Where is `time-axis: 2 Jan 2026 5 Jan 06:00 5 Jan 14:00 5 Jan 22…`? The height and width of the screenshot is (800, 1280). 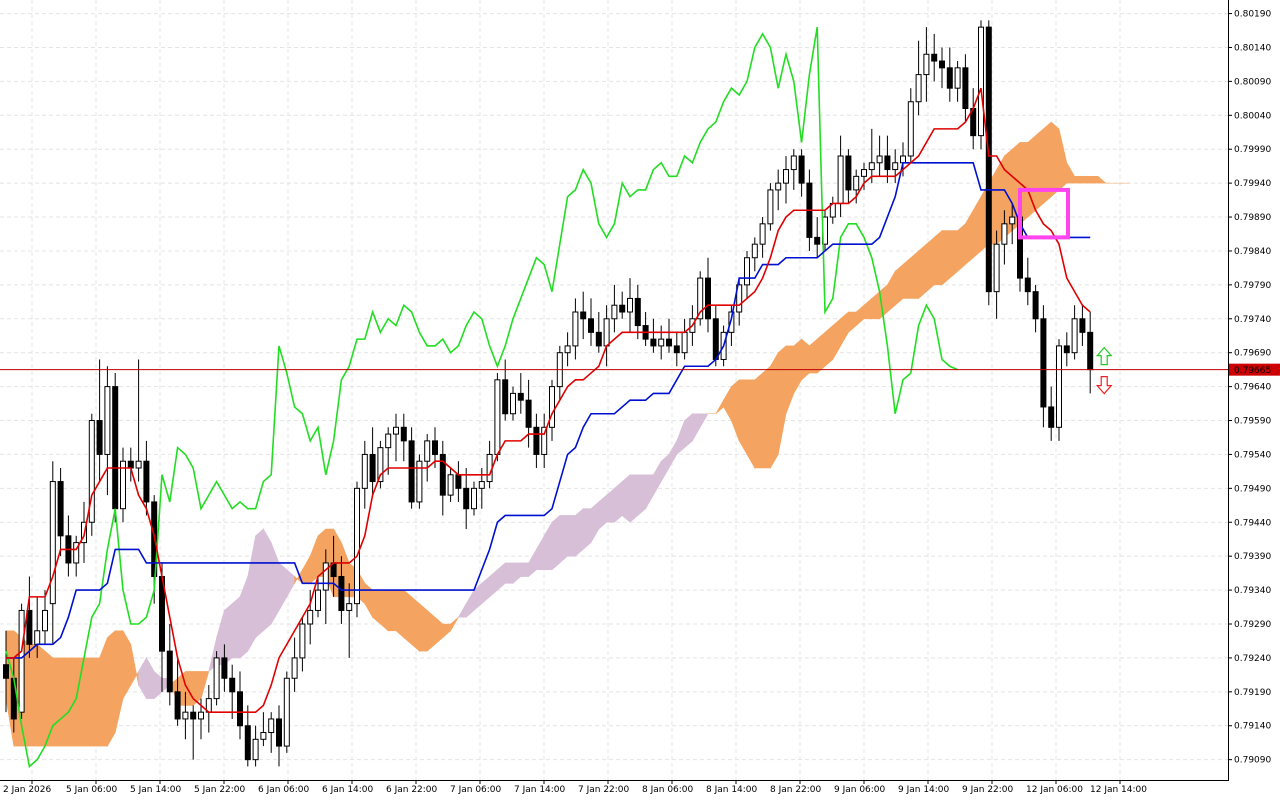
time-axis: 2 Jan 2026 5 Jan 06:00 5 Jan 14:00 5 Jan 22… is located at coordinates (640, 790).